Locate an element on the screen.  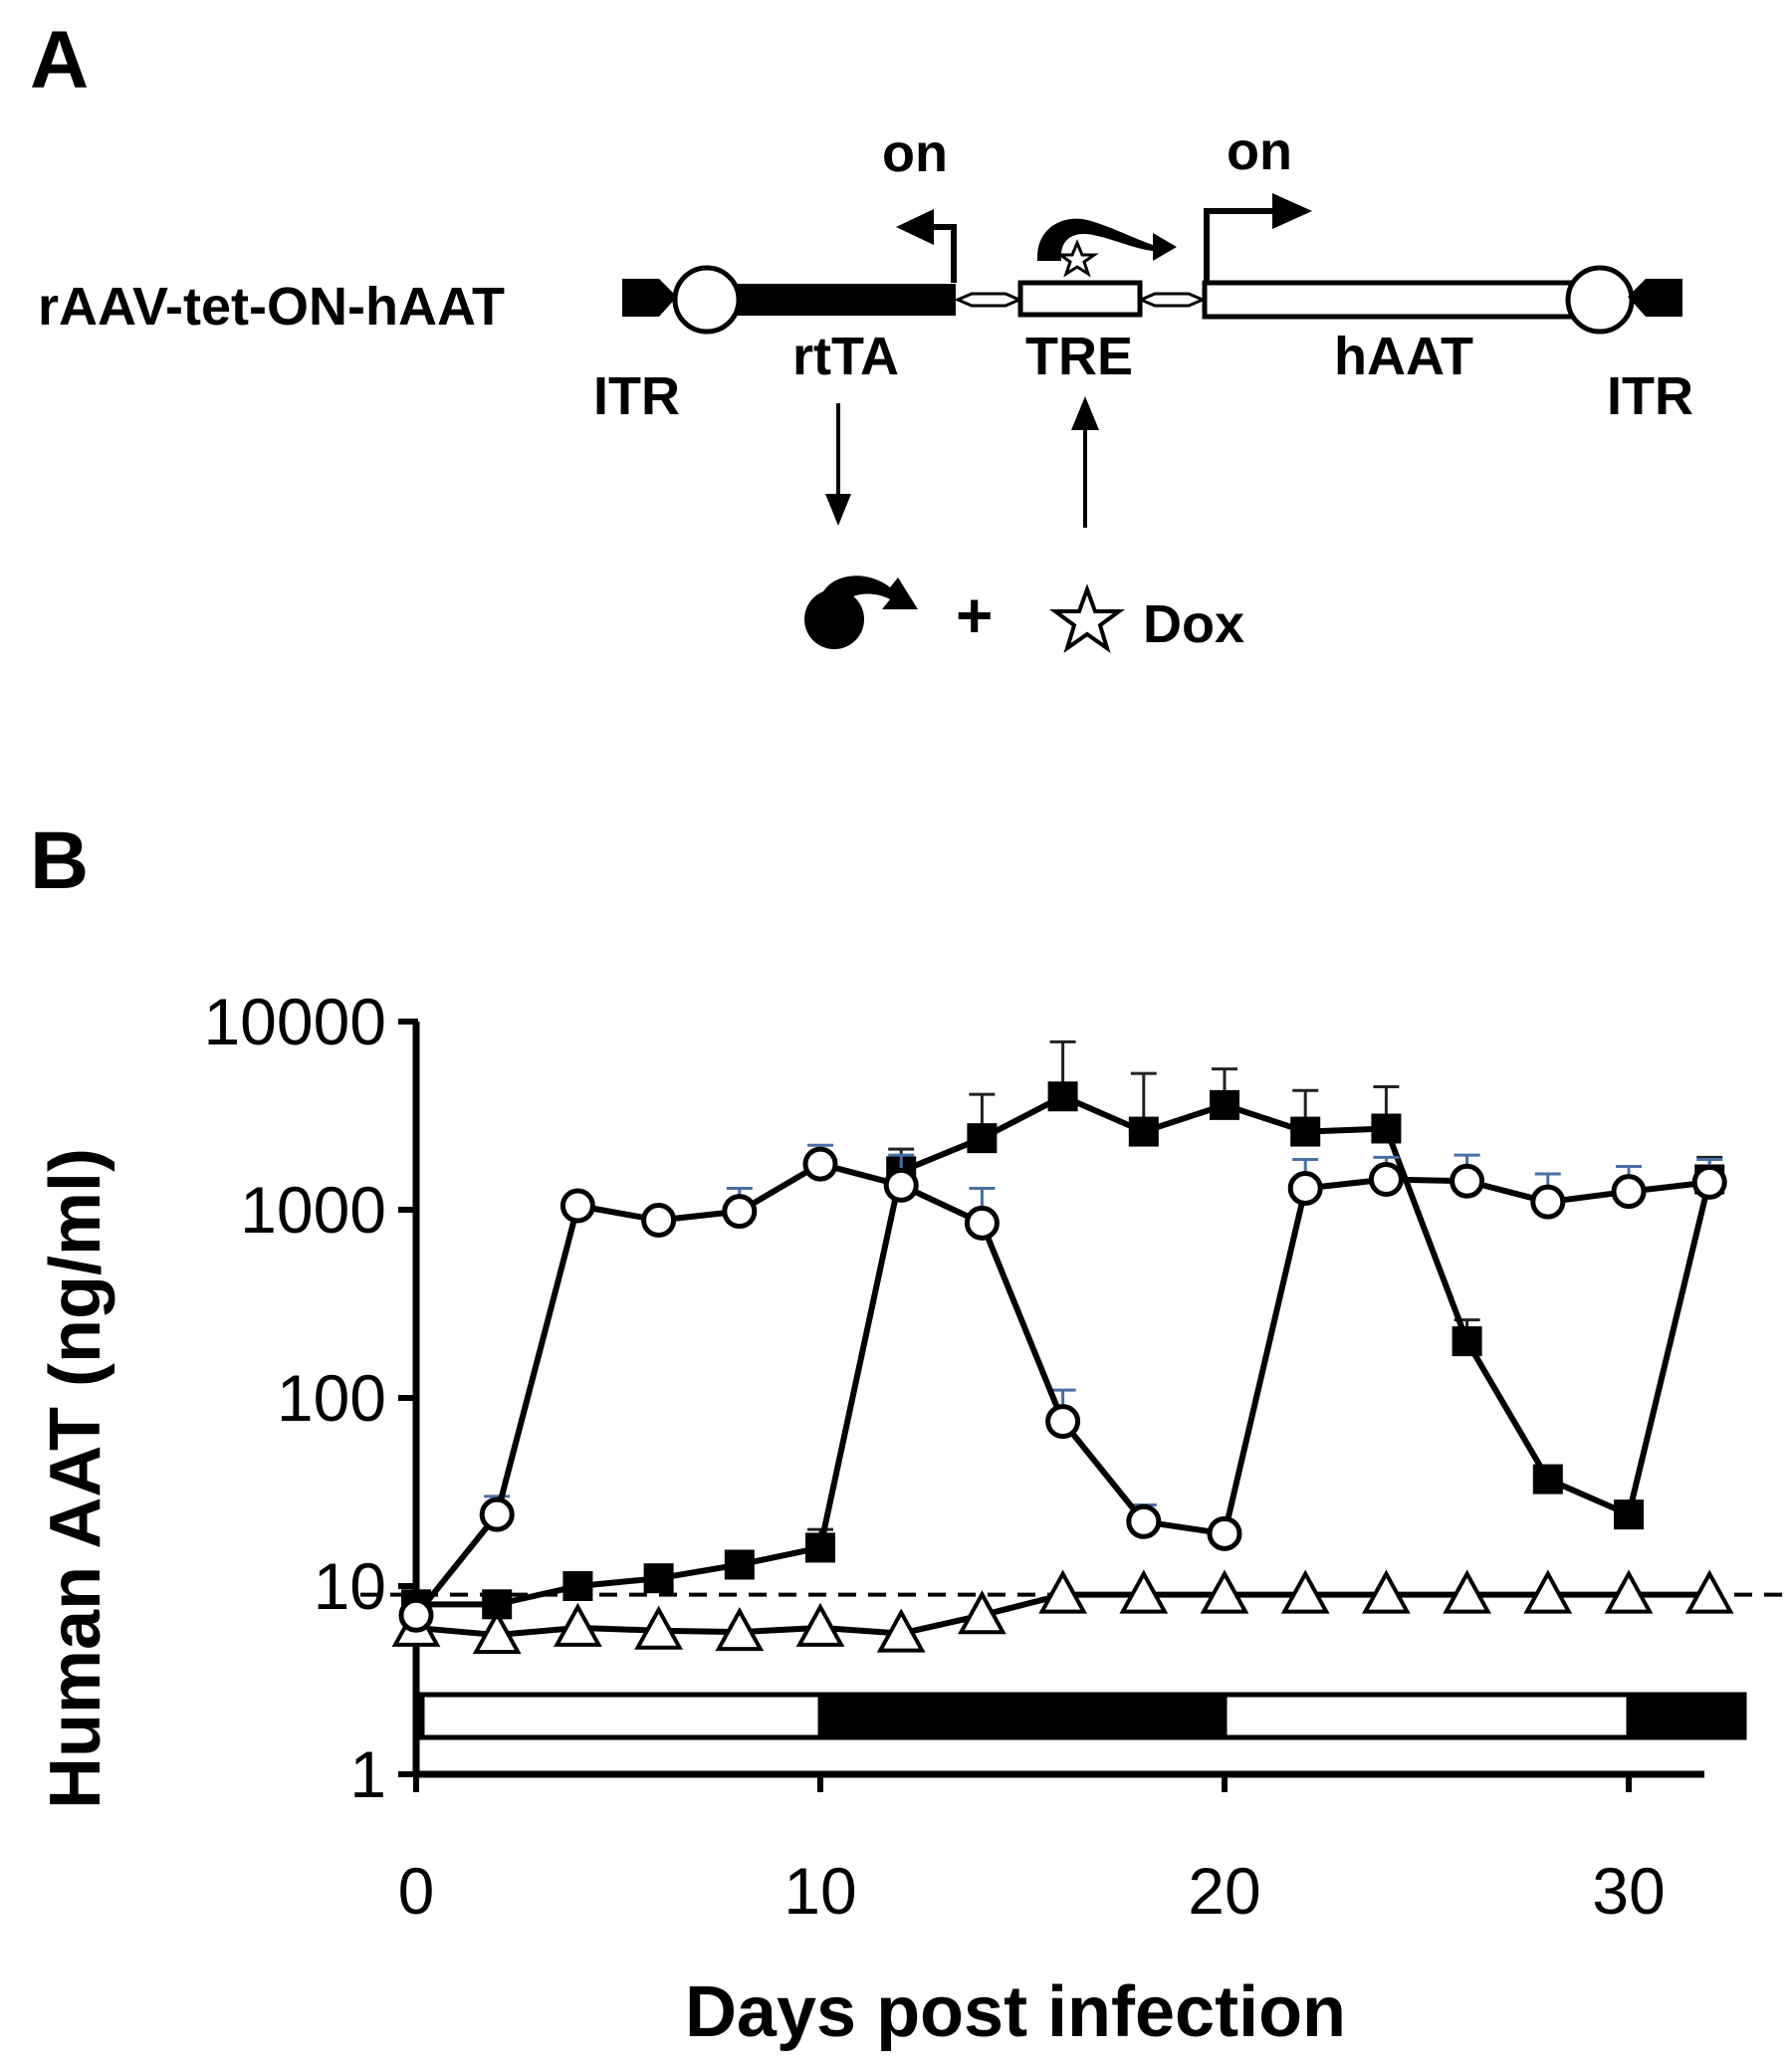
x-axis-title: Days post infection is located at coordinates (1015, 2012).